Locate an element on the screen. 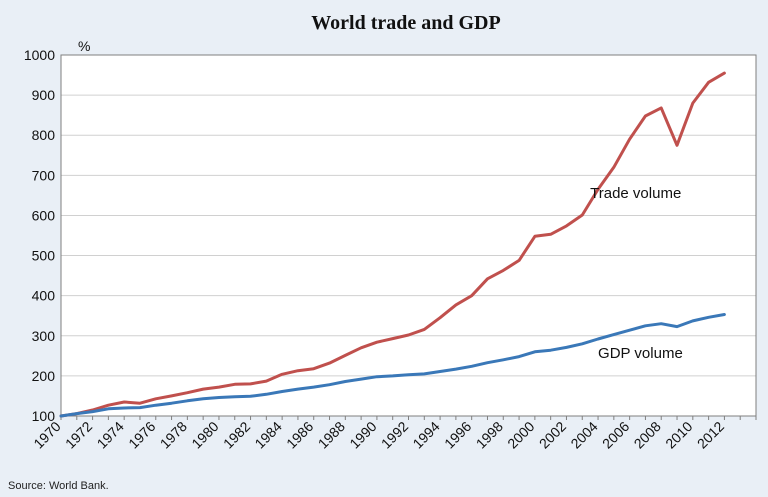 The image size is (768, 497). y-tick-label: 1000 is located at coordinates (39, 55).